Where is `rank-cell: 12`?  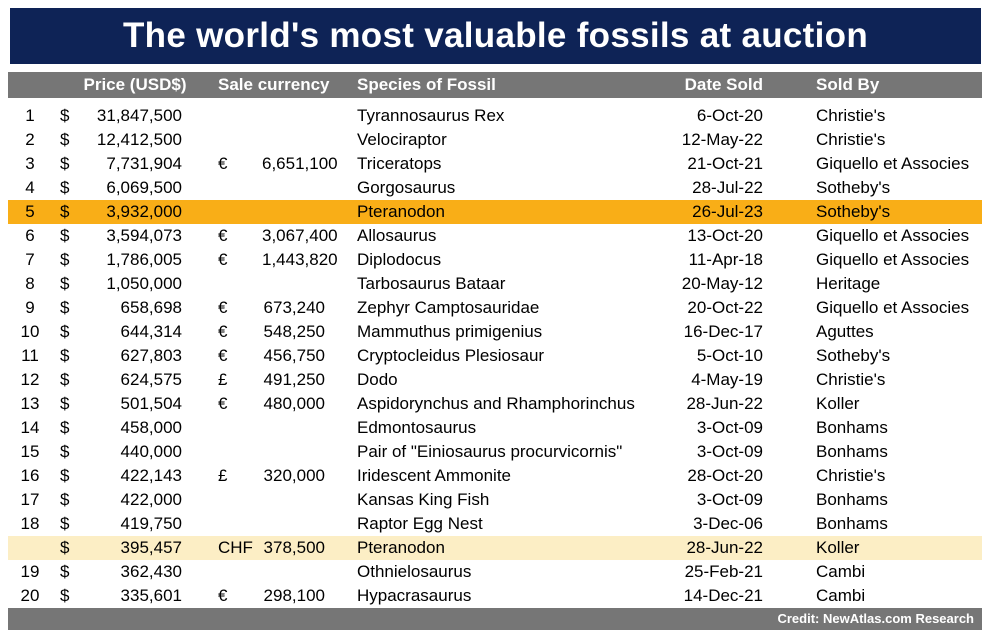 rank-cell: 12 is located at coordinates (30, 379).